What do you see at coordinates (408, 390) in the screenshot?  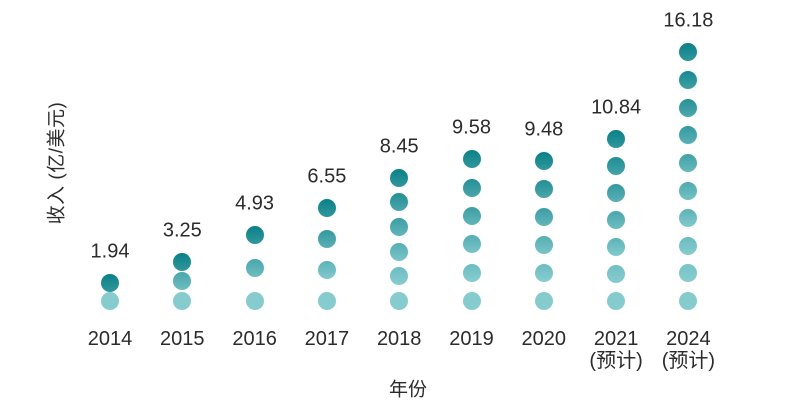 I see `x-axis-title: 年份` at bounding box center [408, 390].